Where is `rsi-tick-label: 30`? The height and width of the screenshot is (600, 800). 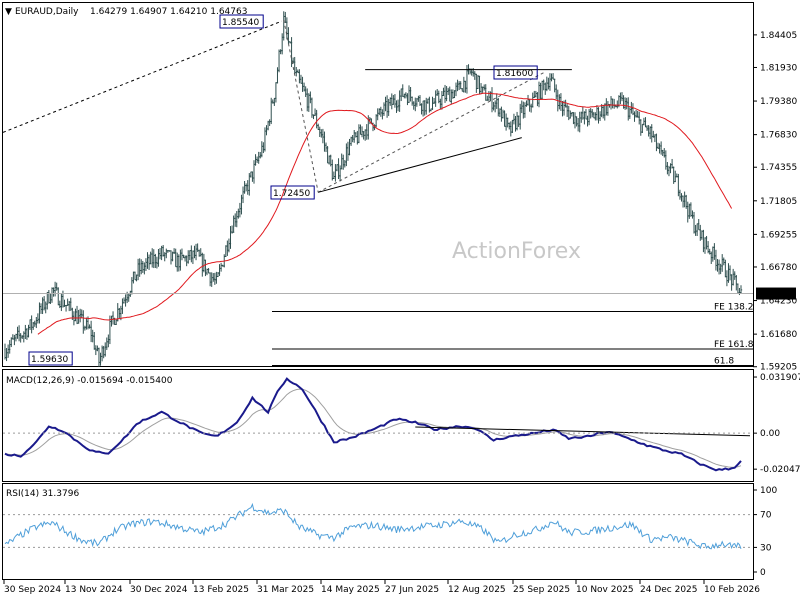 rsi-tick-label: 30 is located at coordinates (766, 548).